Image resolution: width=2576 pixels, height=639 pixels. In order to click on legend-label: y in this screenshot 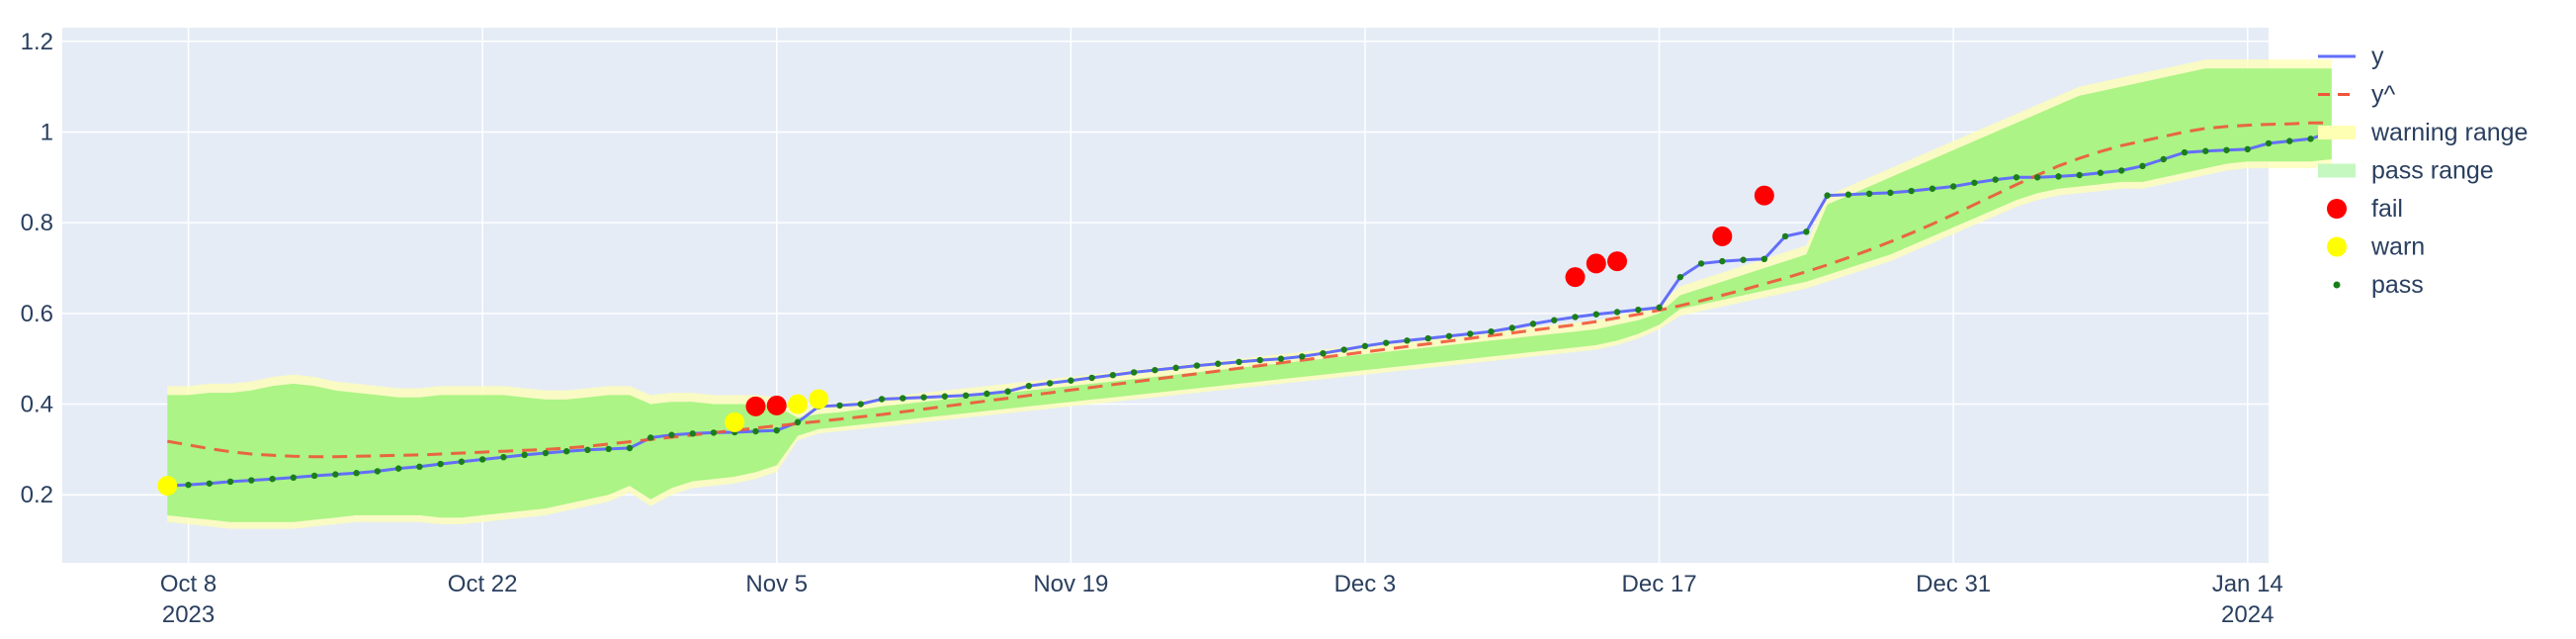, I will do `click(2377, 56)`.